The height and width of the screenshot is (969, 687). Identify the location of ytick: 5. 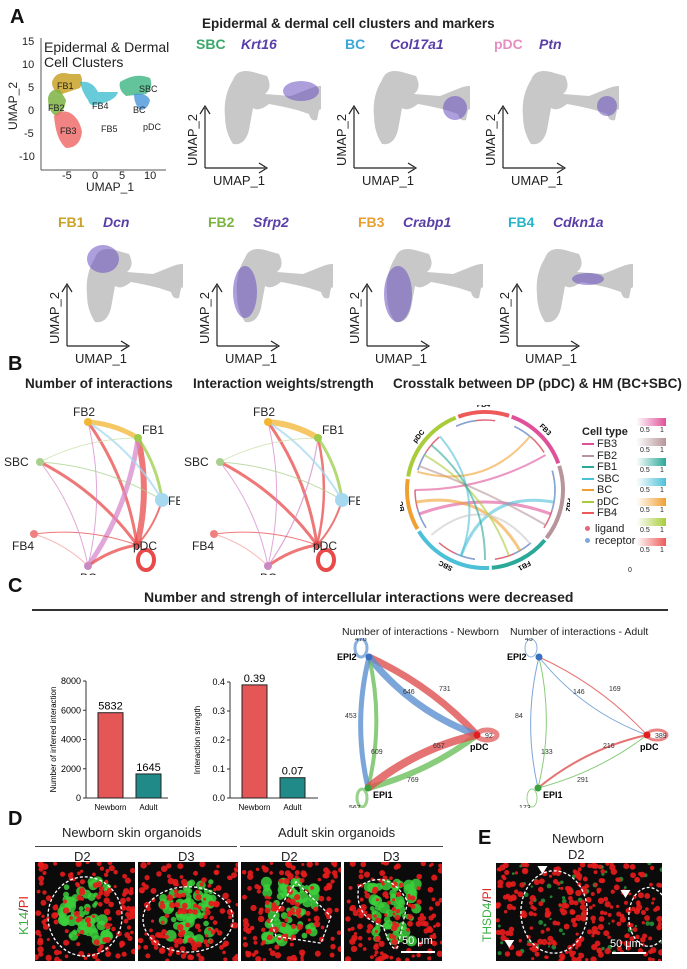
(31, 88).